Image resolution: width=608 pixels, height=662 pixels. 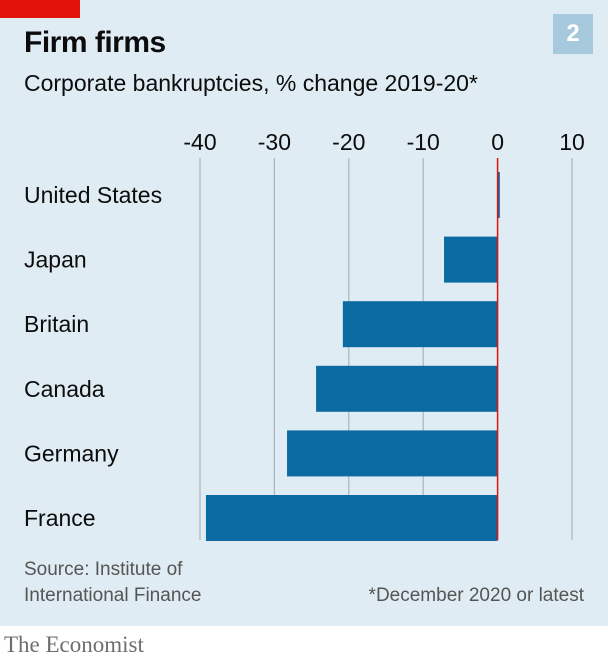 I want to click on x-tick-label: -40, so click(x=199, y=142).